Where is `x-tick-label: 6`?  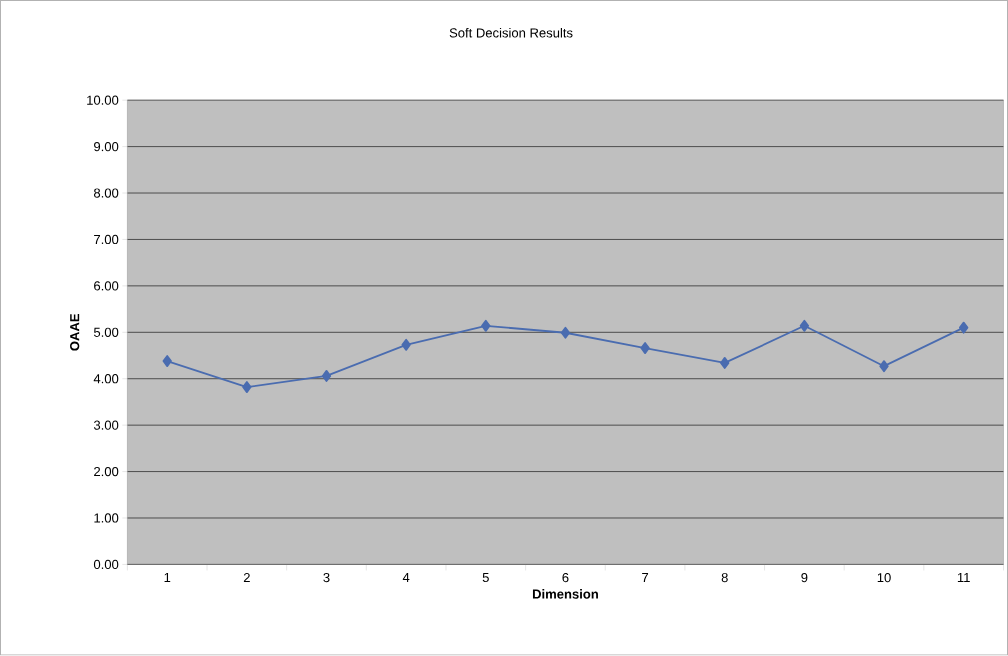 x-tick-label: 6 is located at coordinates (565, 578).